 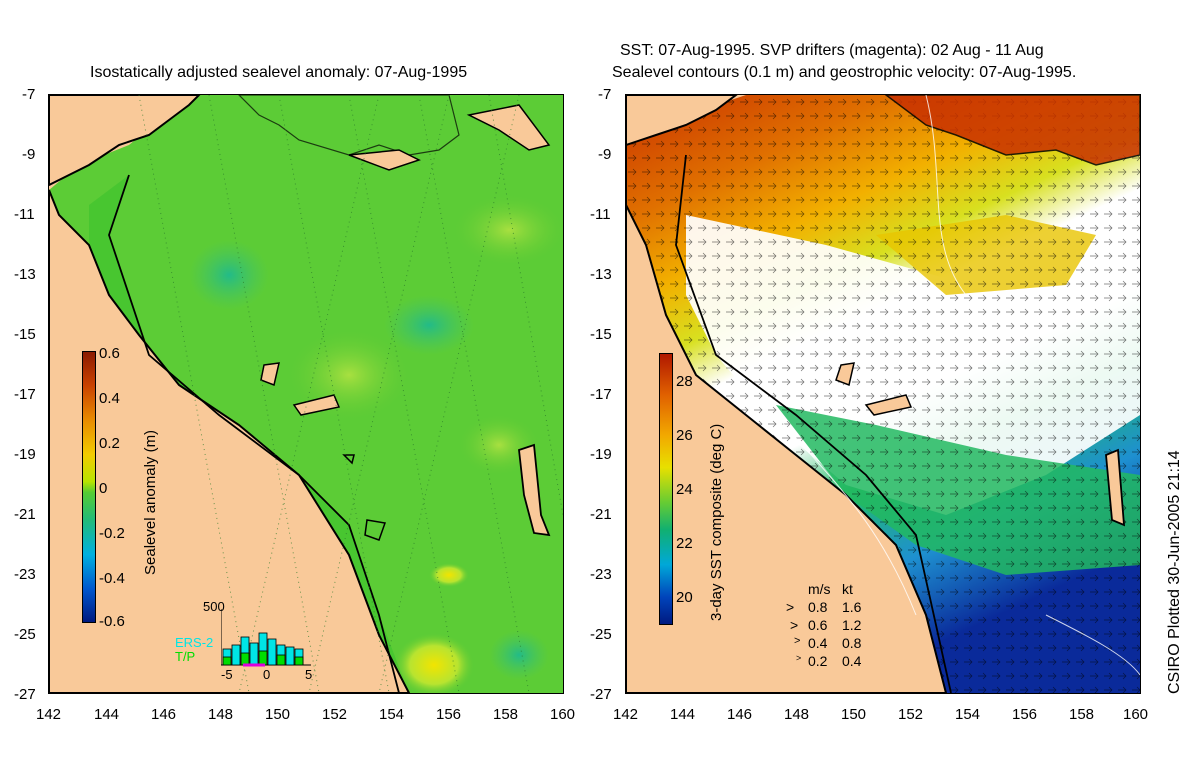 I want to click on lon-tick: 144, so click(x=107, y=714).